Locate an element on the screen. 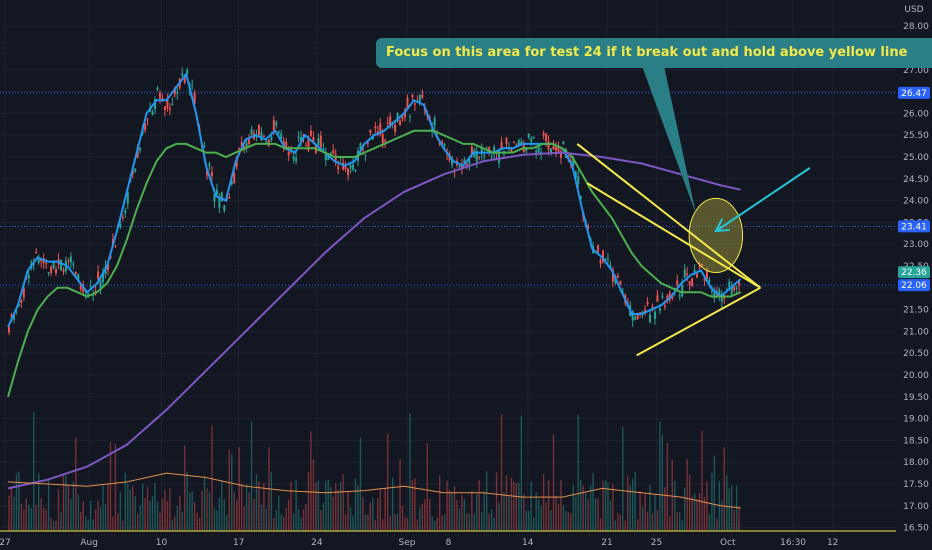 This screenshot has width=932, height=550. price-badge-label-2: 22.36 is located at coordinates (914, 273).